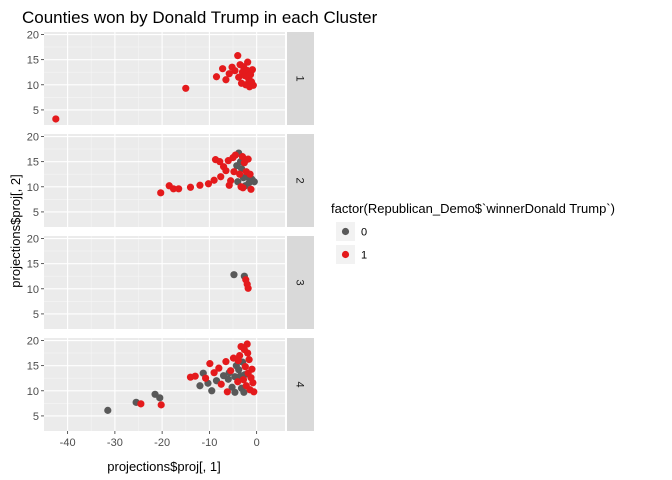 The height and width of the screenshot is (480, 672). What do you see at coordinates (300, 78) in the screenshot?
I see `facet-strip-label: 1` at bounding box center [300, 78].